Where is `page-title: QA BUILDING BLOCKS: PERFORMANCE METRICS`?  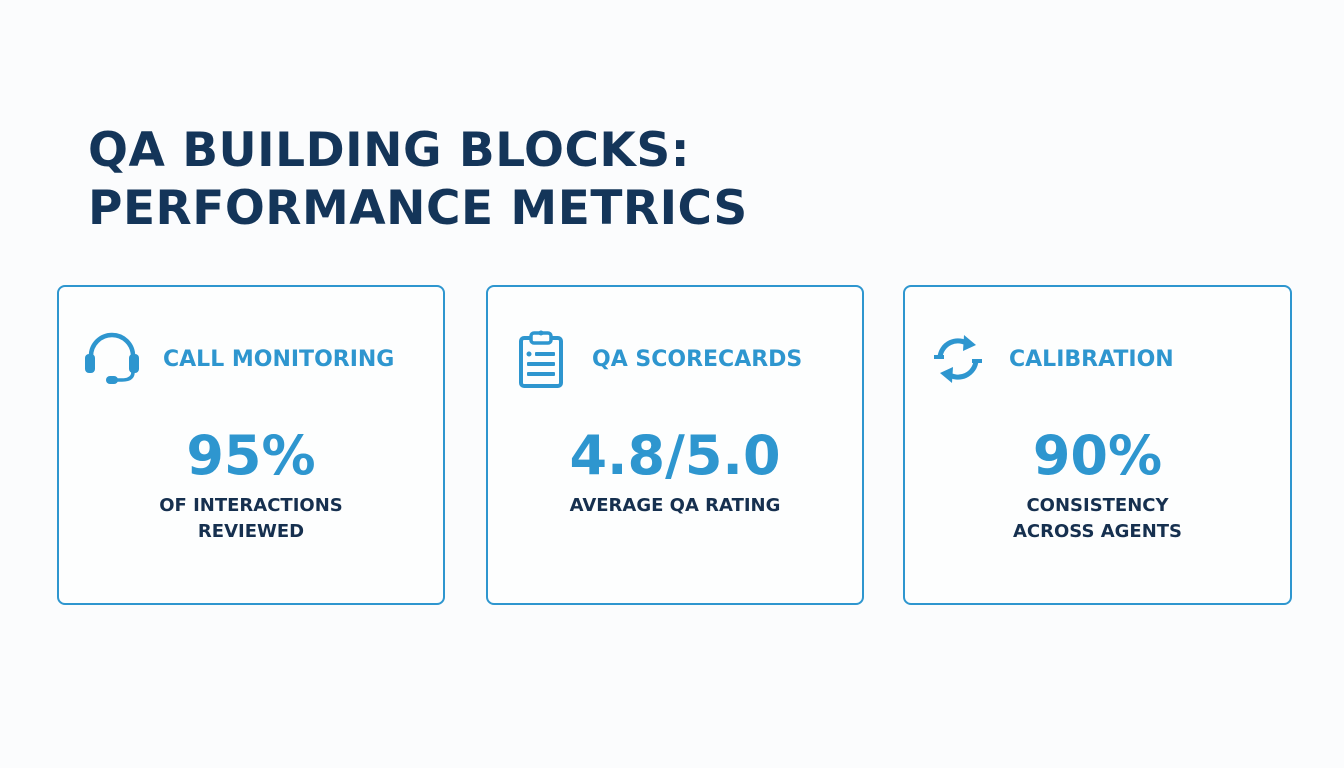 page-title: QA BUILDING BLOCKS: PERFORMANCE METRICS is located at coordinates (418, 180).